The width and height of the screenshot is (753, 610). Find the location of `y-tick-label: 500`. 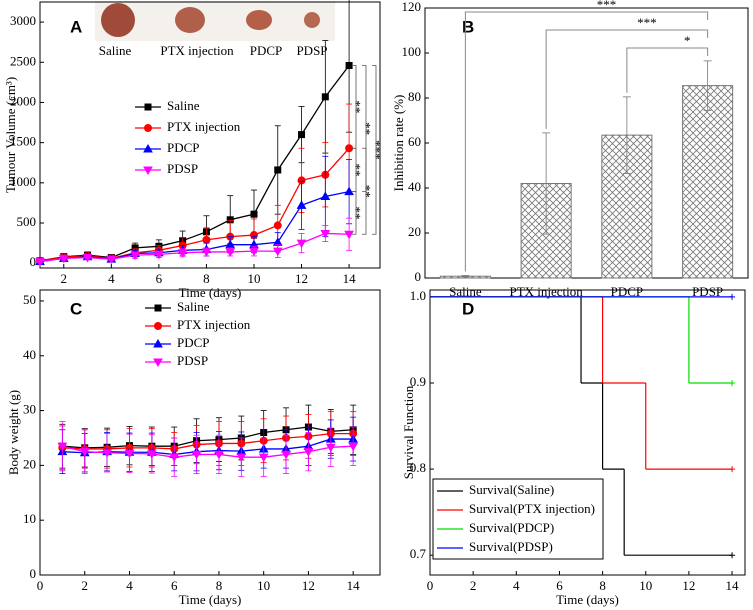

y-tick-label: 500 is located at coordinates (27, 221).